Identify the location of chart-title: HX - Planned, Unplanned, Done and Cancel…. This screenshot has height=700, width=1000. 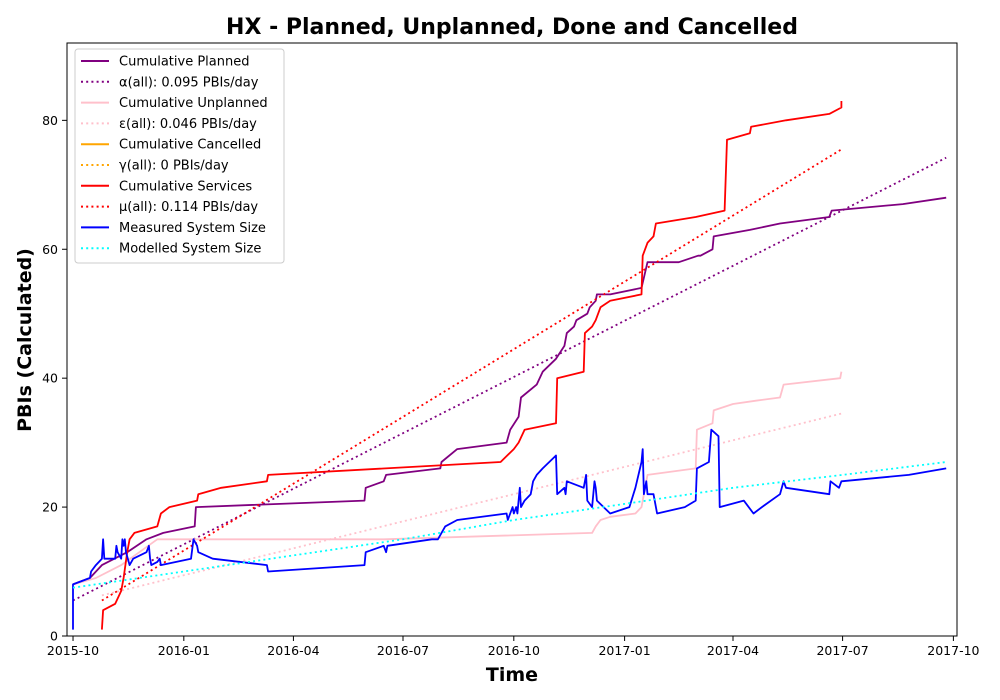
(512, 27).